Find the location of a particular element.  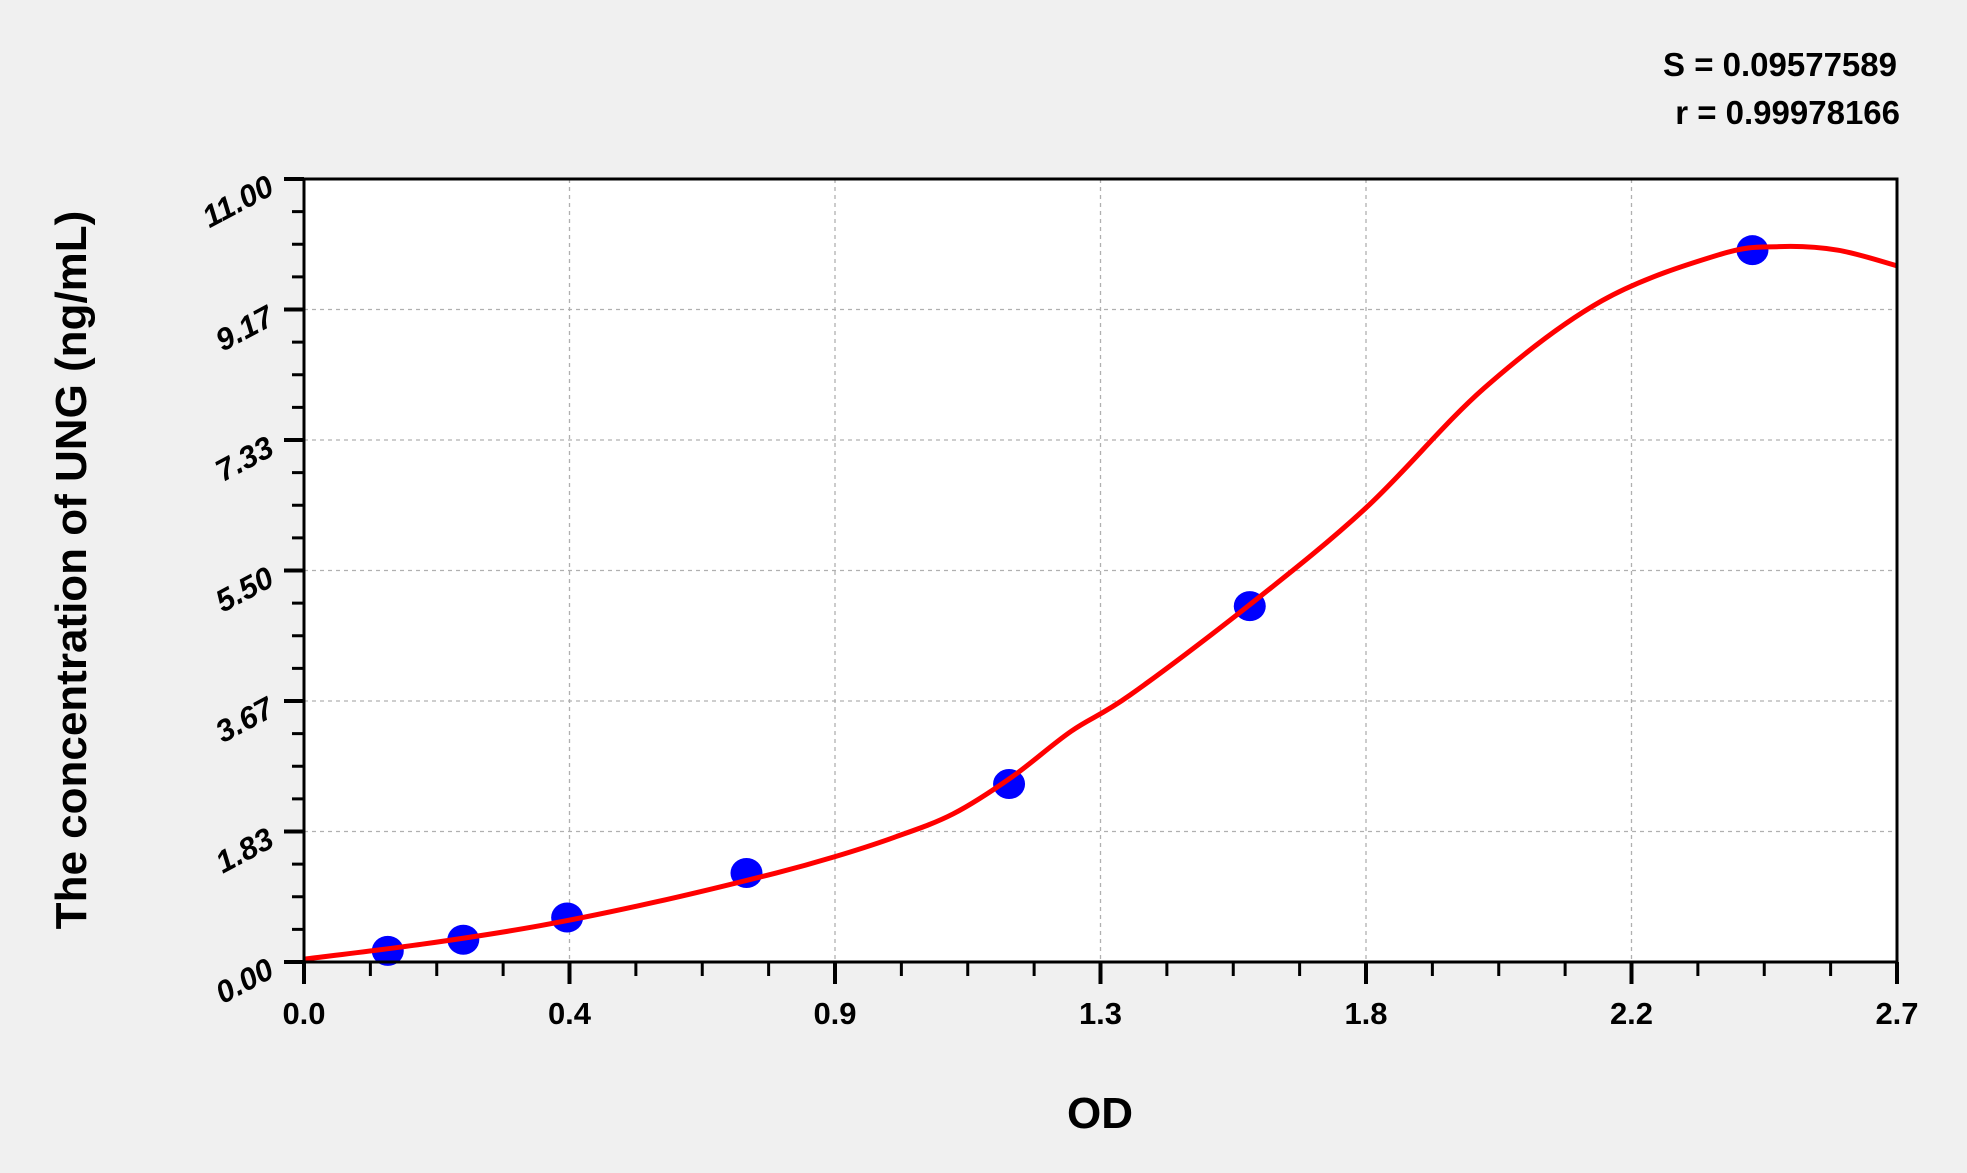

y-tick-label: 3.67 is located at coordinates (245, 719).